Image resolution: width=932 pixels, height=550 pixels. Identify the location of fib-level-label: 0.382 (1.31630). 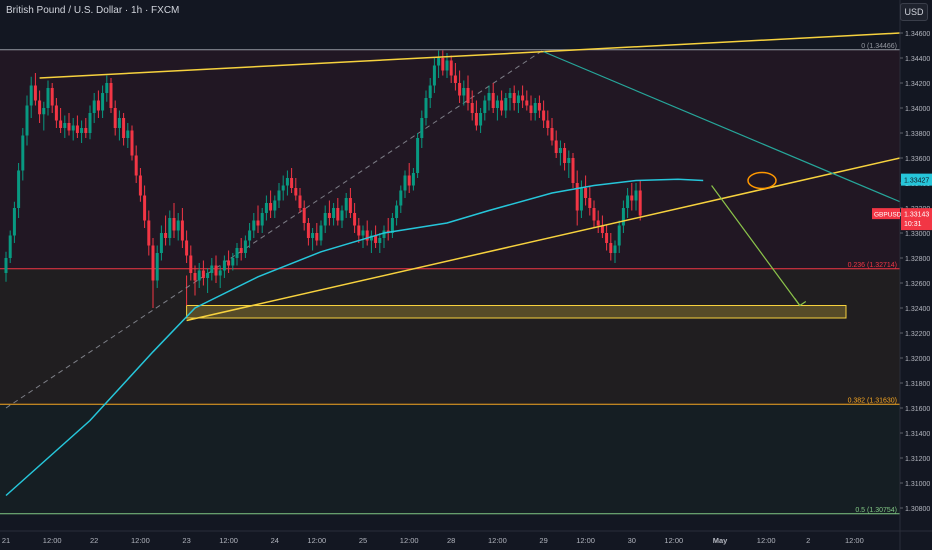
(872, 400).